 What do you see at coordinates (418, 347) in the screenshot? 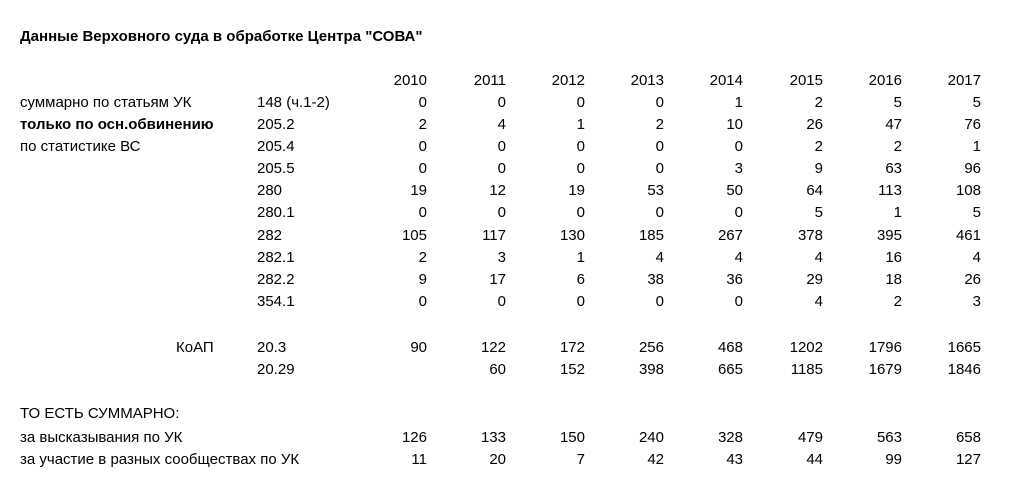
I see `value-cell: 90` at bounding box center [418, 347].